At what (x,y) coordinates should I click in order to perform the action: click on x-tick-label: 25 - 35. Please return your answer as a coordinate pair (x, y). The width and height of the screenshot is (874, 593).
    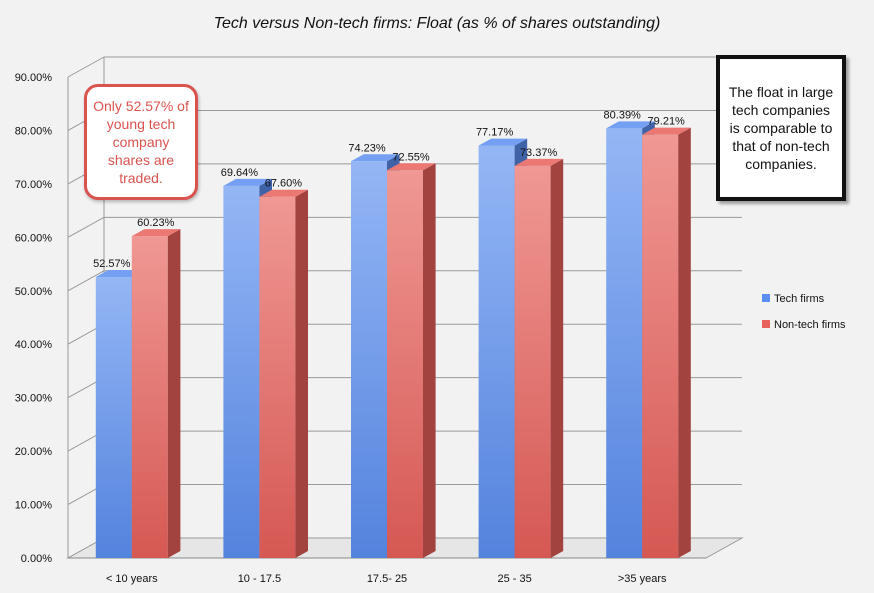
    Looking at the image, I should click on (514, 579).